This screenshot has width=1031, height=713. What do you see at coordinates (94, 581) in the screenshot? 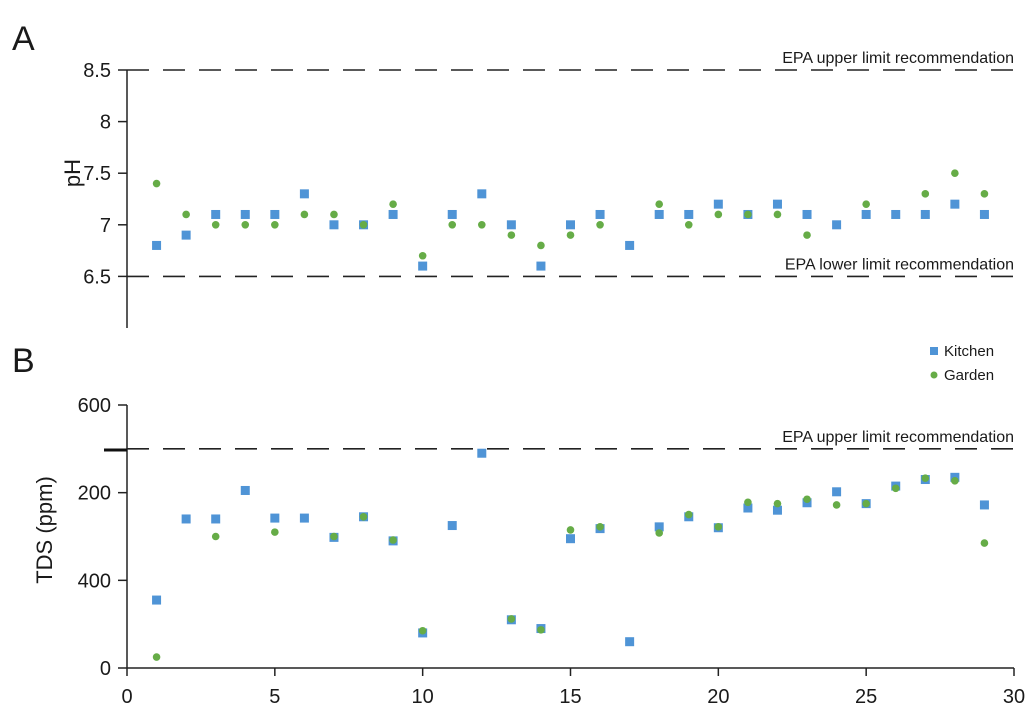
I see `panel-b-ytick-label: 400` at bounding box center [94, 581].